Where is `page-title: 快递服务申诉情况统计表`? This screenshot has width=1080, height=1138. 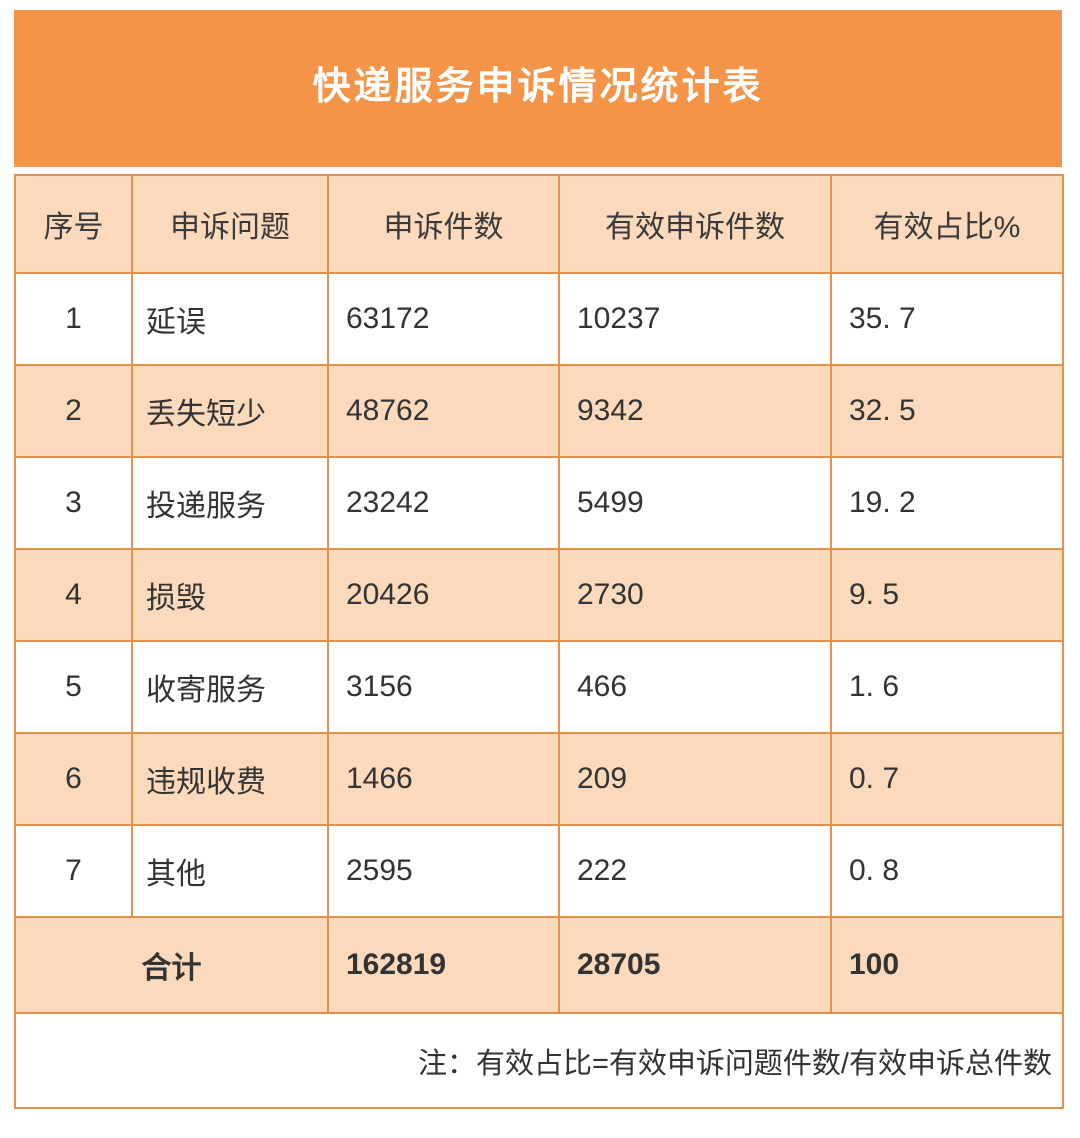
page-title: 快递服务申诉情况统计表 is located at coordinates (538, 87).